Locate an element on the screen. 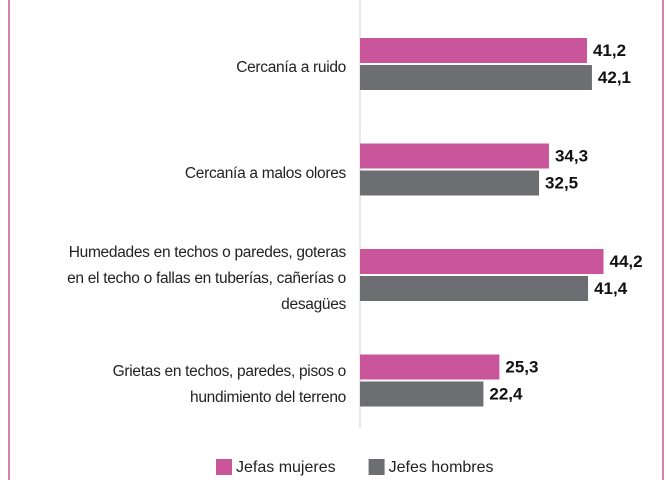  value-label: 34,3 is located at coordinates (571, 155).